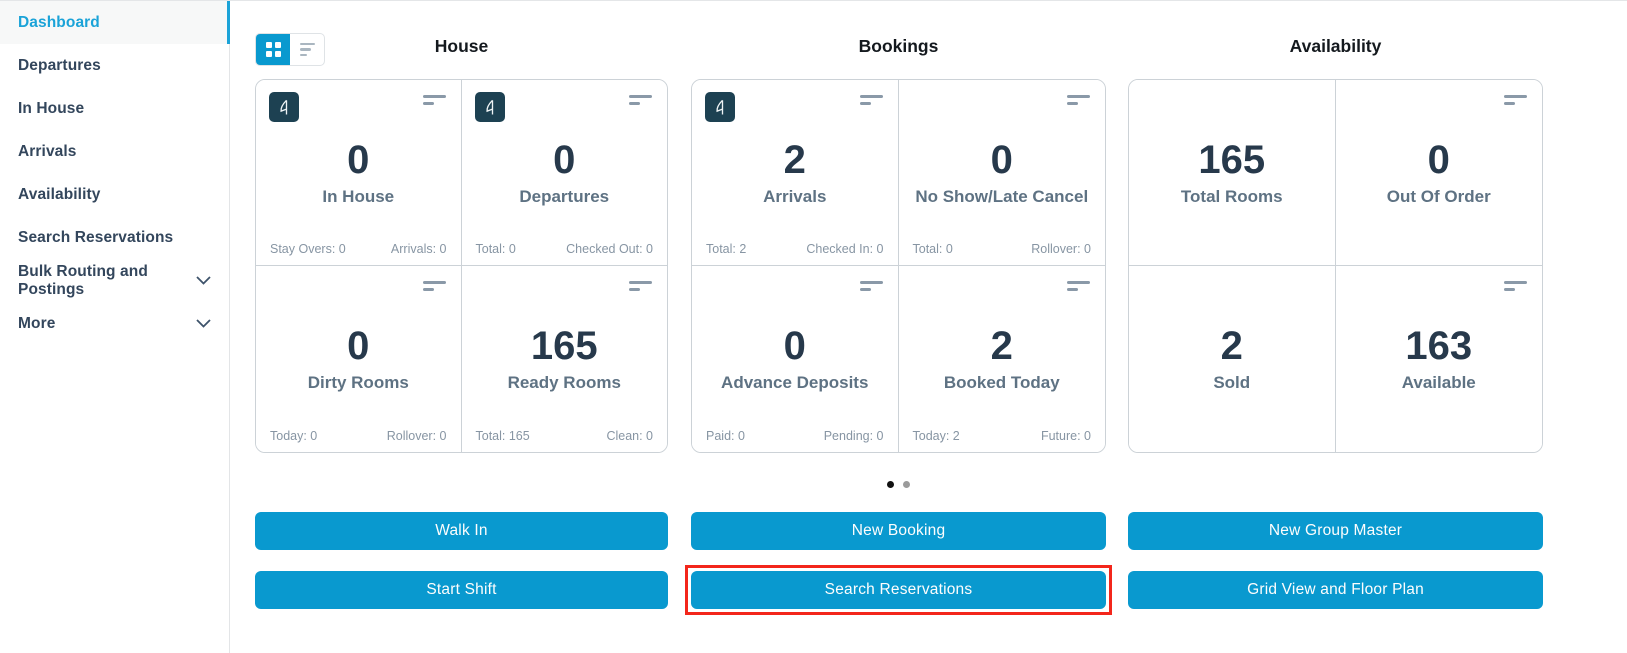  What do you see at coordinates (853, 436) in the screenshot?
I see `card-stat-right: Pending: 0` at bounding box center [853, 436].